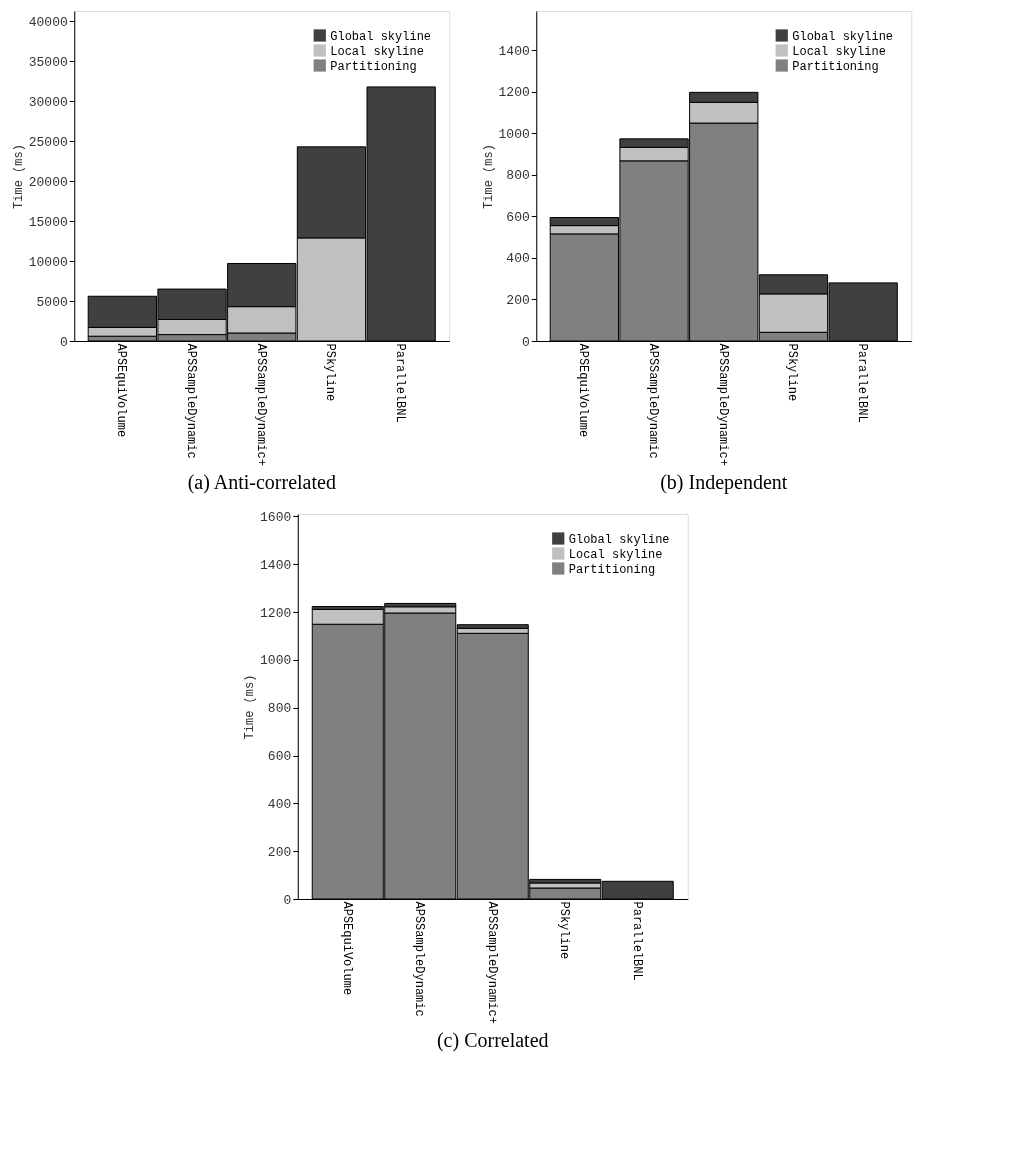 This screenshot has width=1018, height=1157. Describe the element at coordinates (724, 483) in the screenshot. I see `text: (b) Independent` at that location.